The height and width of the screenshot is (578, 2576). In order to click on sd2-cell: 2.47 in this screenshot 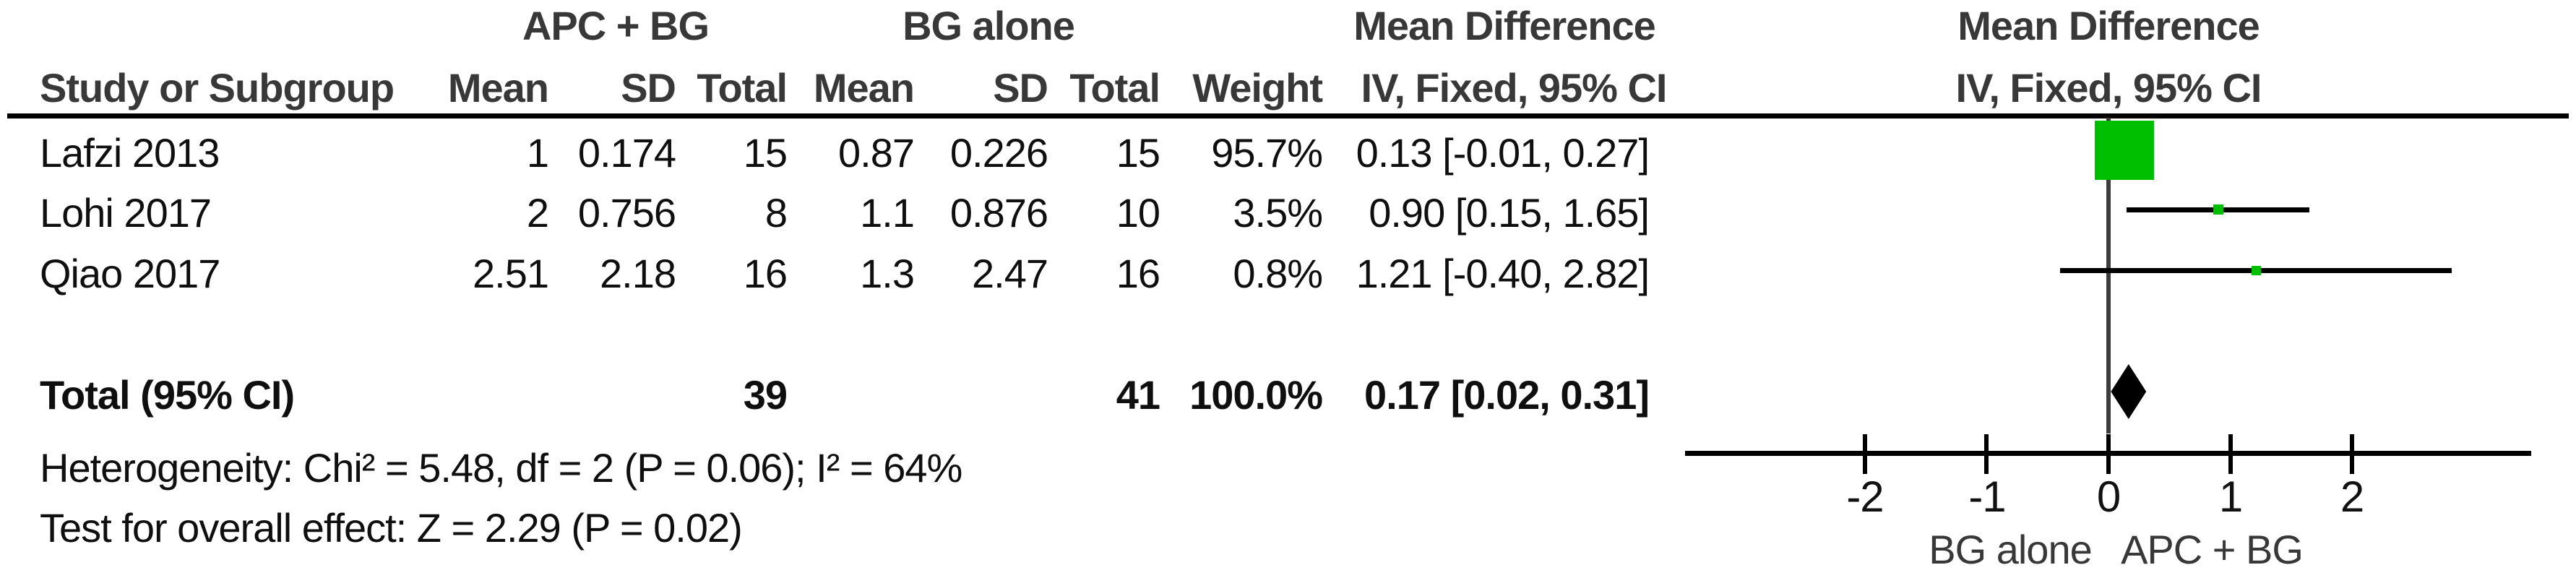, I will do `click(1010, 273)`.